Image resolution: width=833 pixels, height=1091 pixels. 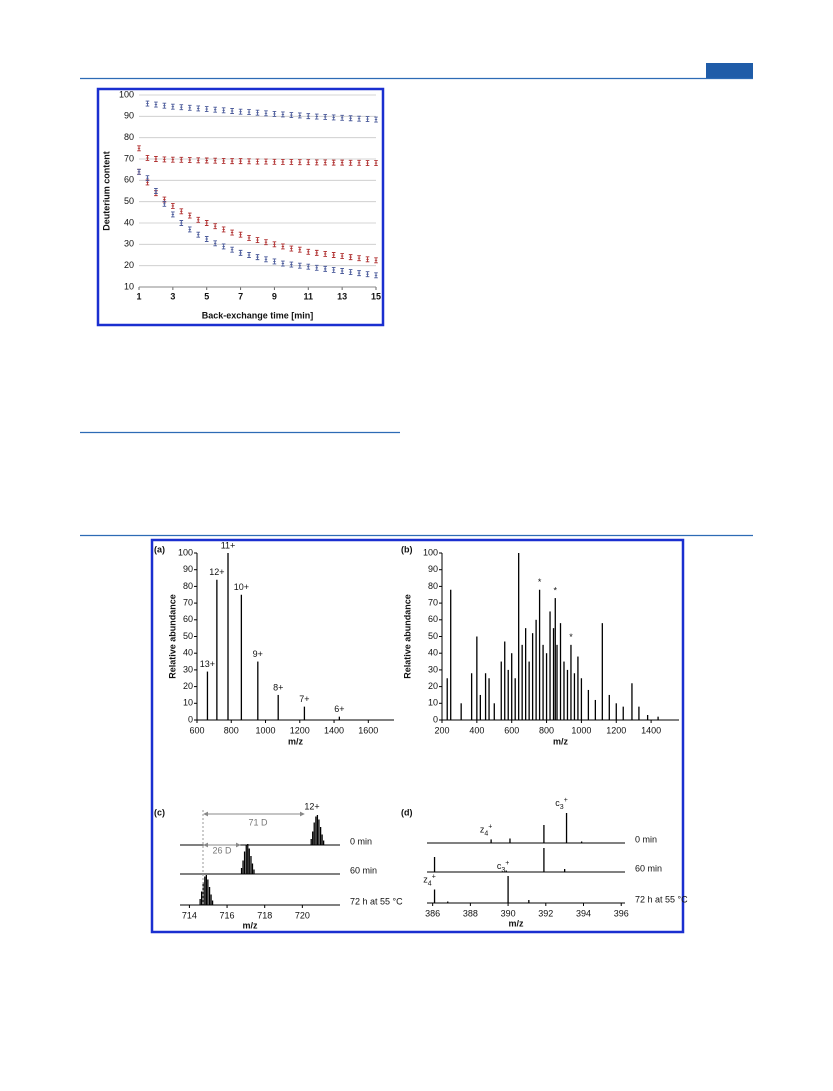 I want to click on x-tick-label: 1000, so click(x=266, y=730).